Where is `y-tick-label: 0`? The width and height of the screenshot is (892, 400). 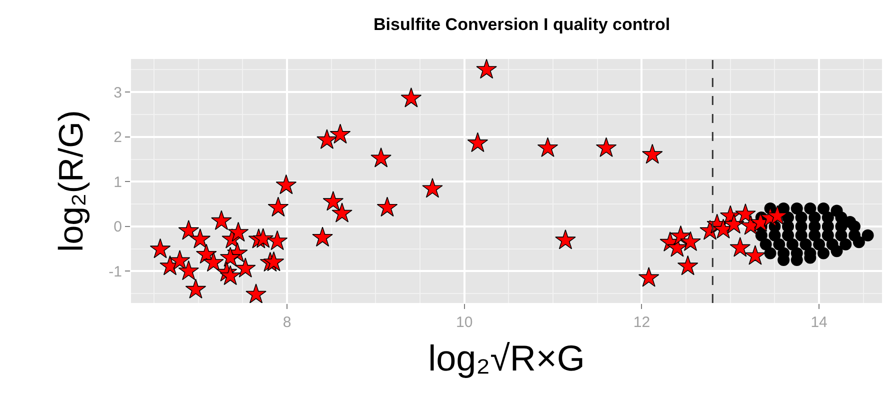 y-tick-label: 0 is located at coordinates (118, 227).